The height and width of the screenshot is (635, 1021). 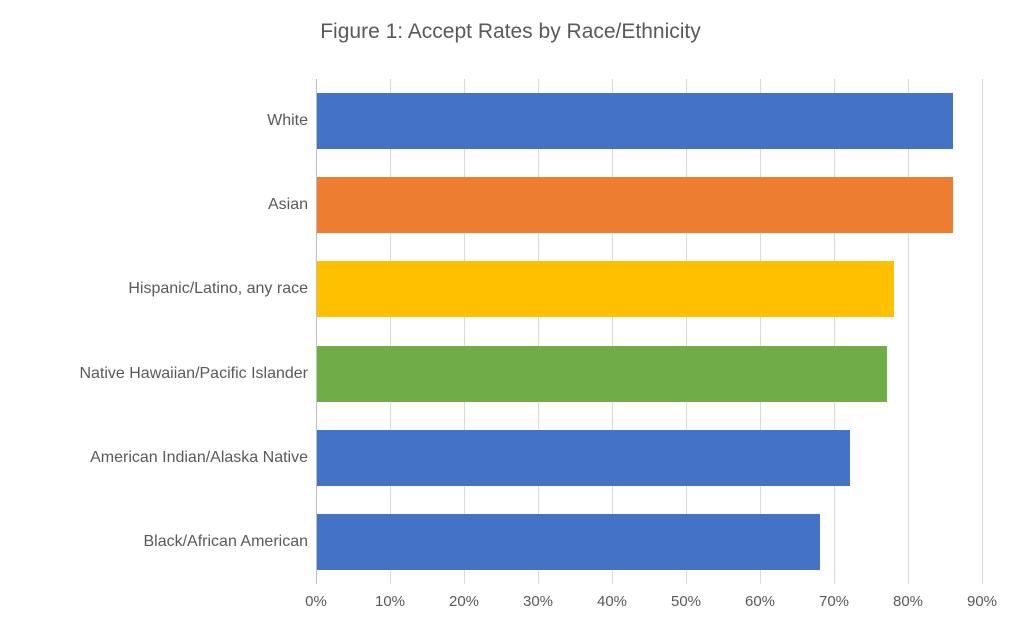 What do you see at coordinates (287, 205) in the screenshot?
I see `category-label: Asian` at bounding box center [287, 205].